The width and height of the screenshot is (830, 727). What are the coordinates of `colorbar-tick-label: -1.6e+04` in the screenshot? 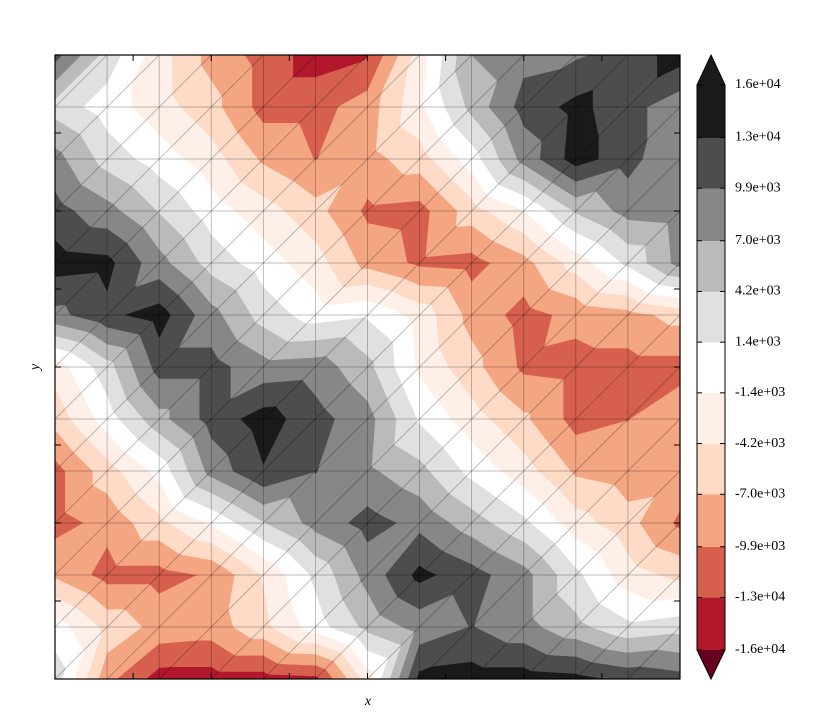 It's located at (760, 649).